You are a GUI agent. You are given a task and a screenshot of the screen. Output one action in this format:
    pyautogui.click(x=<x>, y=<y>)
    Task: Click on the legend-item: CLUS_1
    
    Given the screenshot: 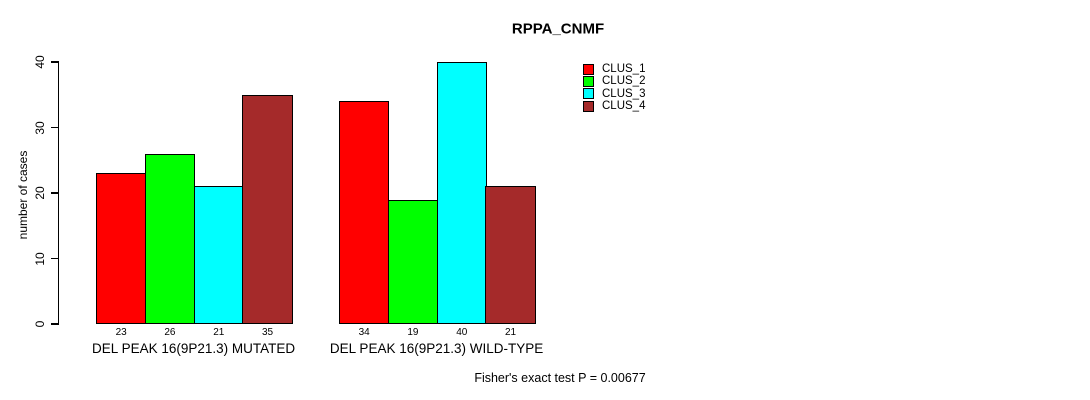 What is the action you would take?
    pyautogui.click(x=614, y=69)
    